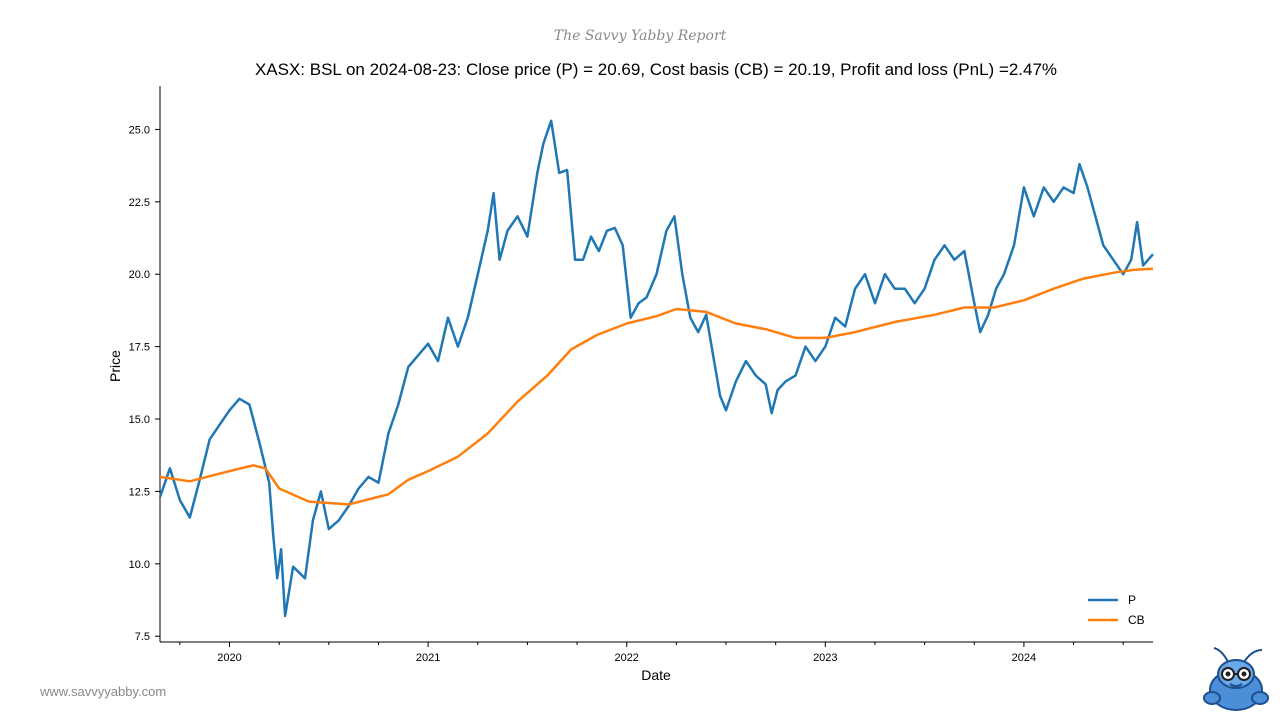 This screenshot has height=720, width=1280. Describe the element at coordinates (139, 203) in the screenshot. I see `y-tick-label: 22.5` at that location.